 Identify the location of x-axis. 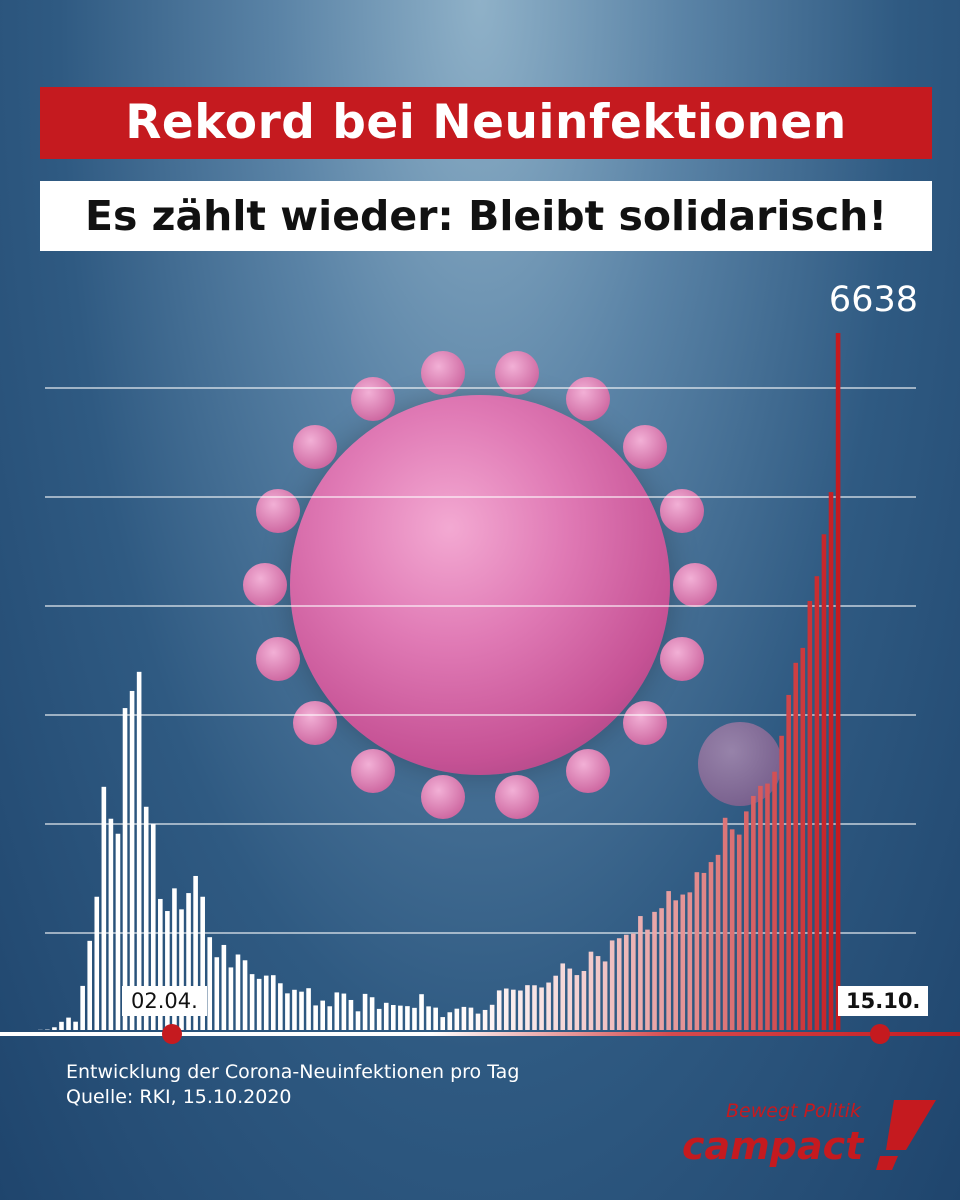
(480, 1034).